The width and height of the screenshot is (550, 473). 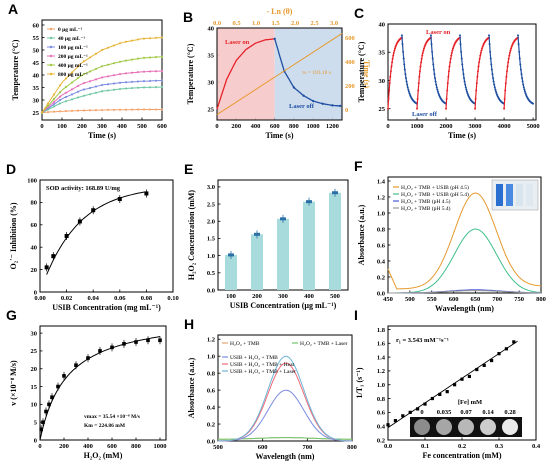 I want to click on y-tick-label: 1.0, so click(x=381, y=385).